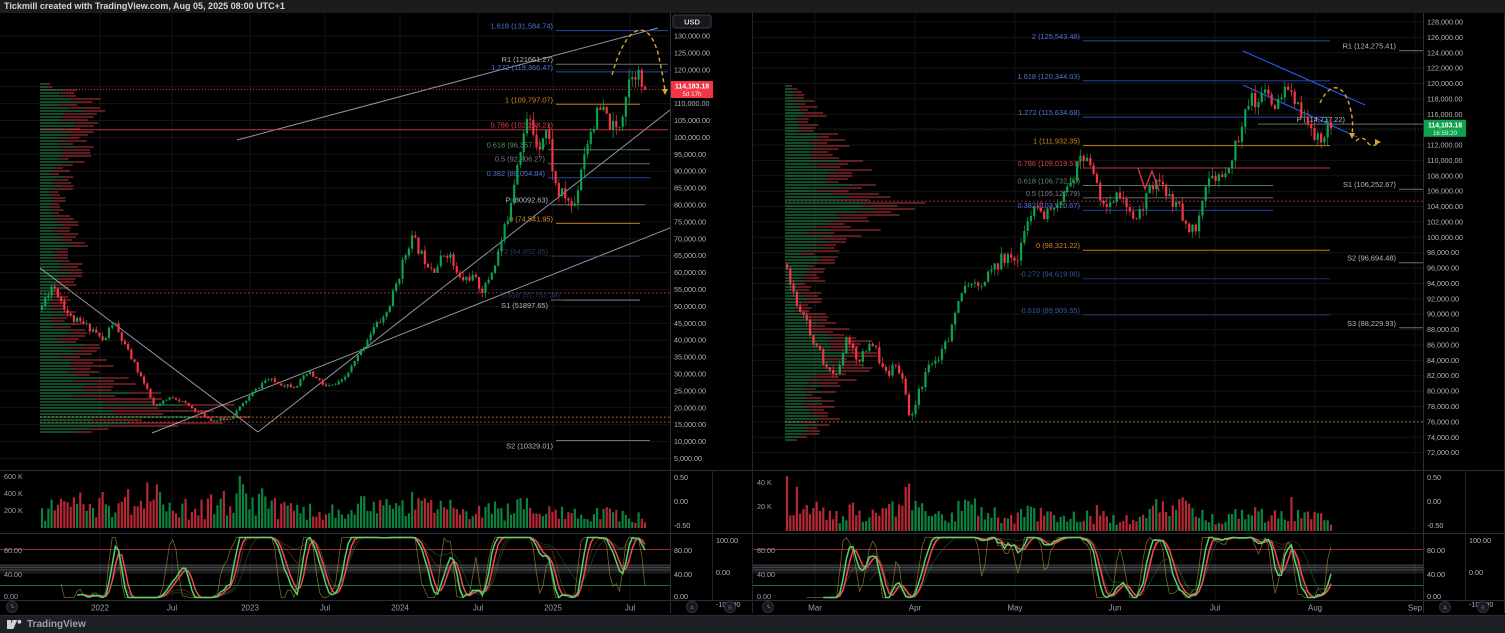  What do you see at coordinates (527, 59) in the screenshot?
I see `level-label: R1 (121661.27)` at bounding box center [527, 59].